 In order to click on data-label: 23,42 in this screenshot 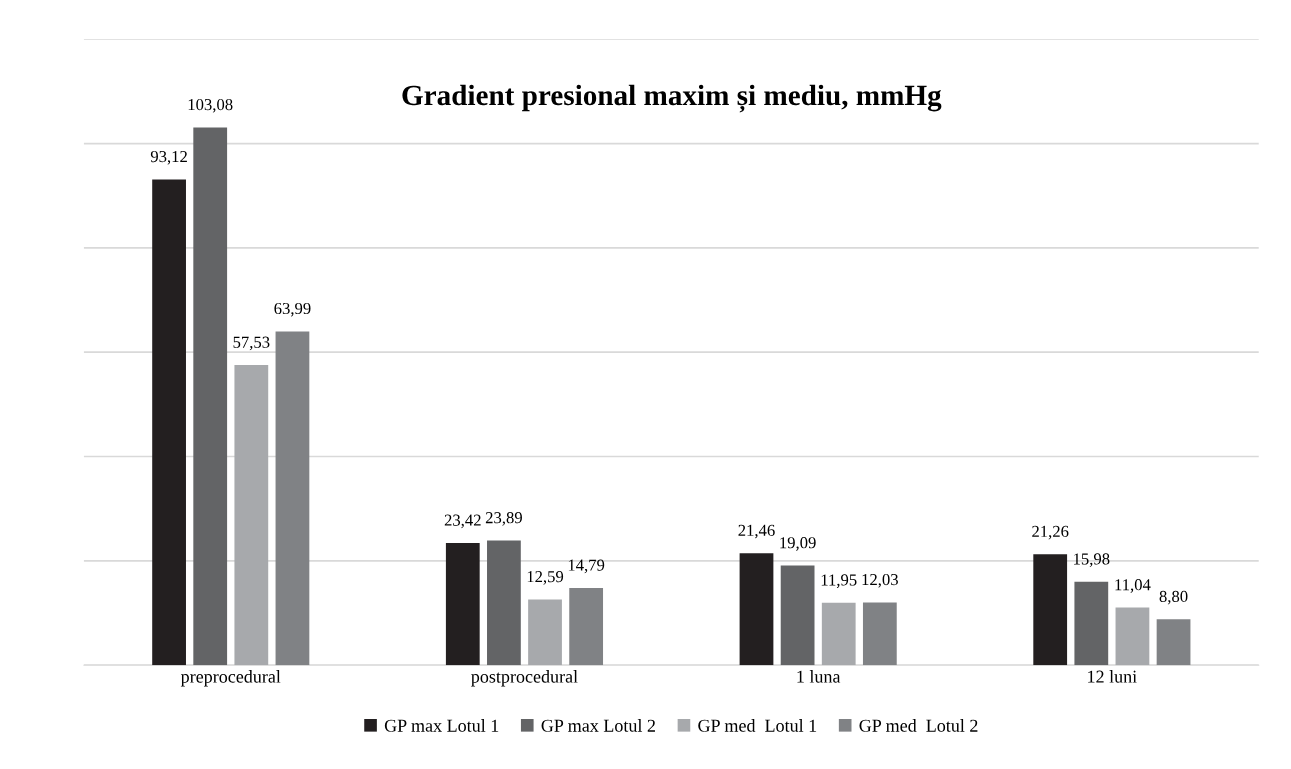, I will do `click(462, 521)`.